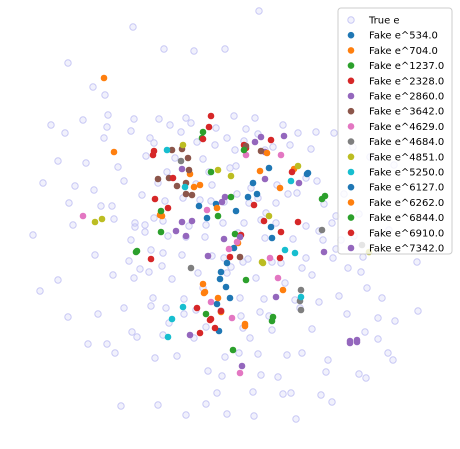 The height and width of the screenshot is (449, 460). Describe the element at coordinates (406, 112) in the screenshot. I see `legend-label-fake-e-3642-0: Fake e^3642.0` at that location.